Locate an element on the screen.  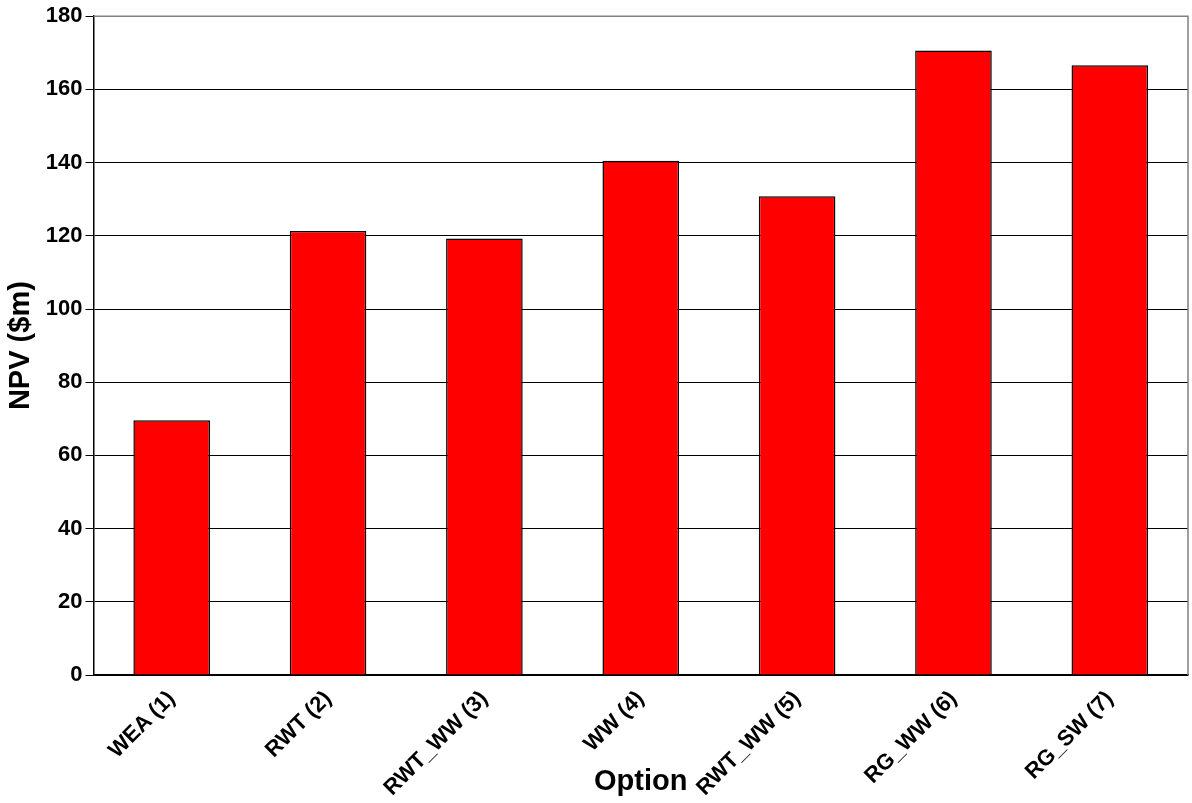
y-tick-label: 140 is located at coordinates (64, 161).